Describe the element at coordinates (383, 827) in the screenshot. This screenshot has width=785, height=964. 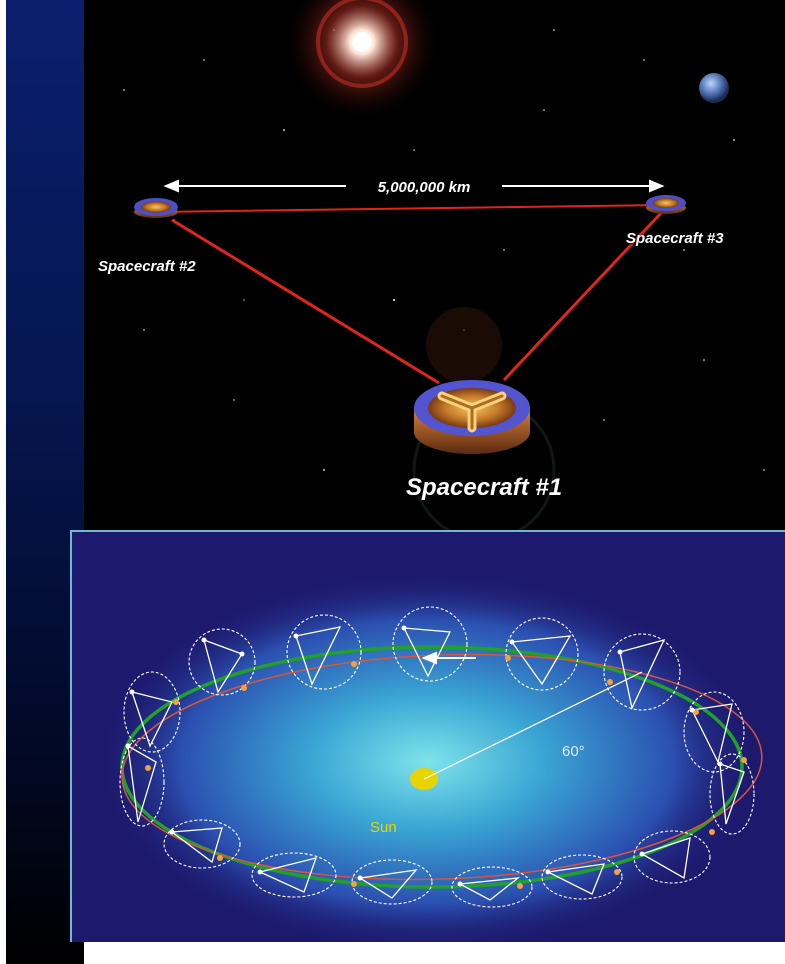
I see `sun-label: Sun` at that location.